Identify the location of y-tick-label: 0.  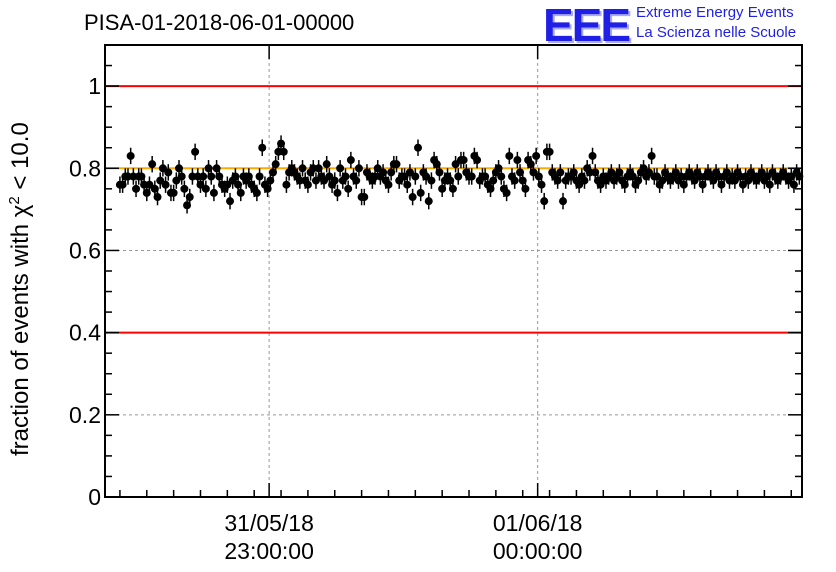
(94, 497).